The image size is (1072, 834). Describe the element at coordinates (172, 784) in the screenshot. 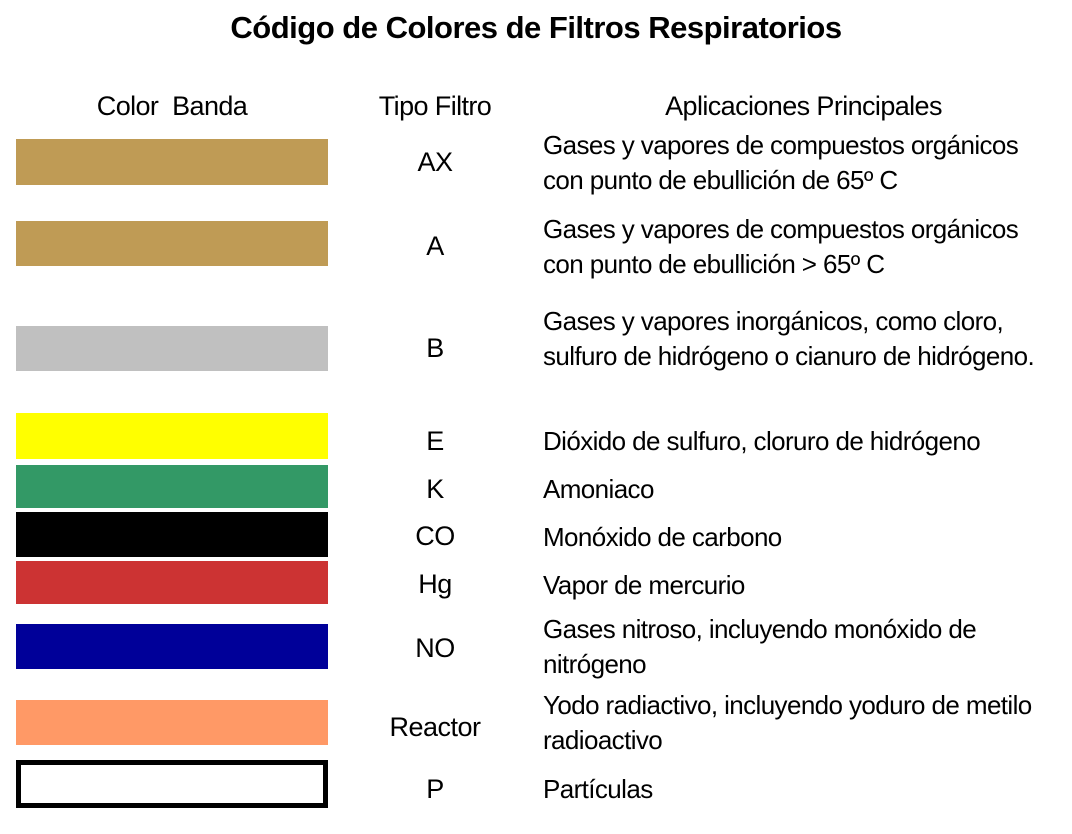

I see `color-band-swatch-outlined` at that location.